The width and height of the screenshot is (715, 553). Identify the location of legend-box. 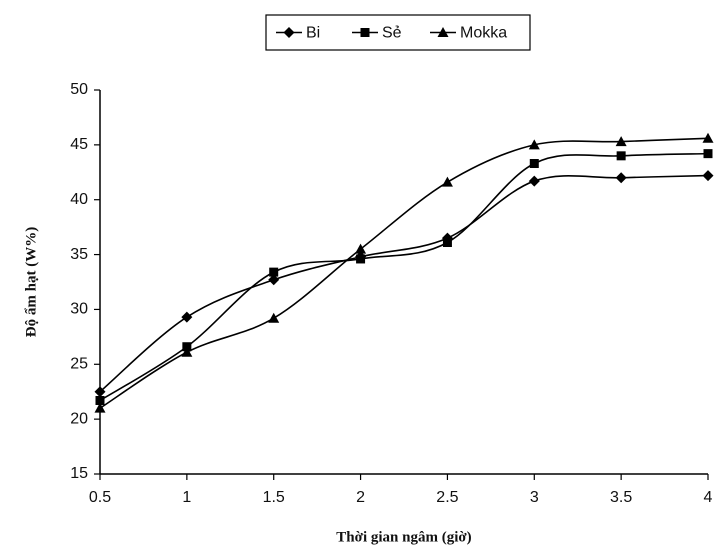
(398, 32).